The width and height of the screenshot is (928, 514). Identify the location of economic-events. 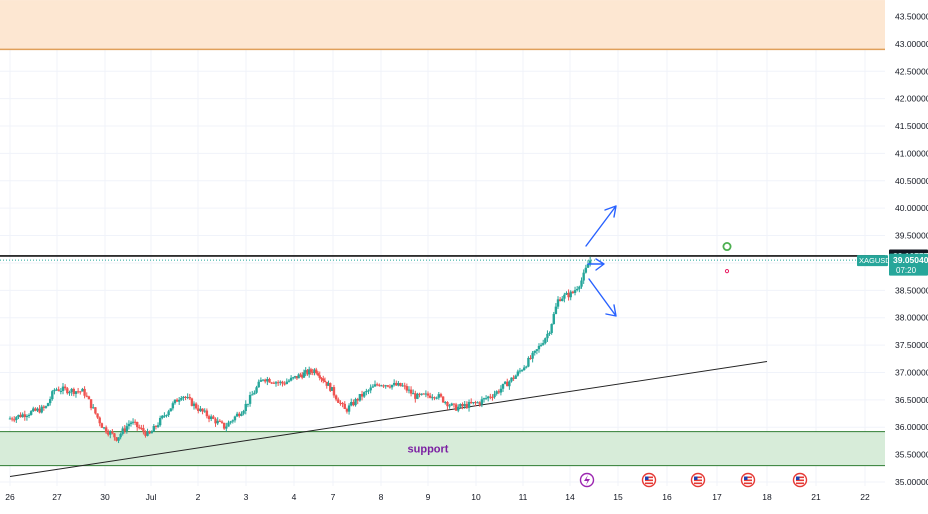
(693, 480).